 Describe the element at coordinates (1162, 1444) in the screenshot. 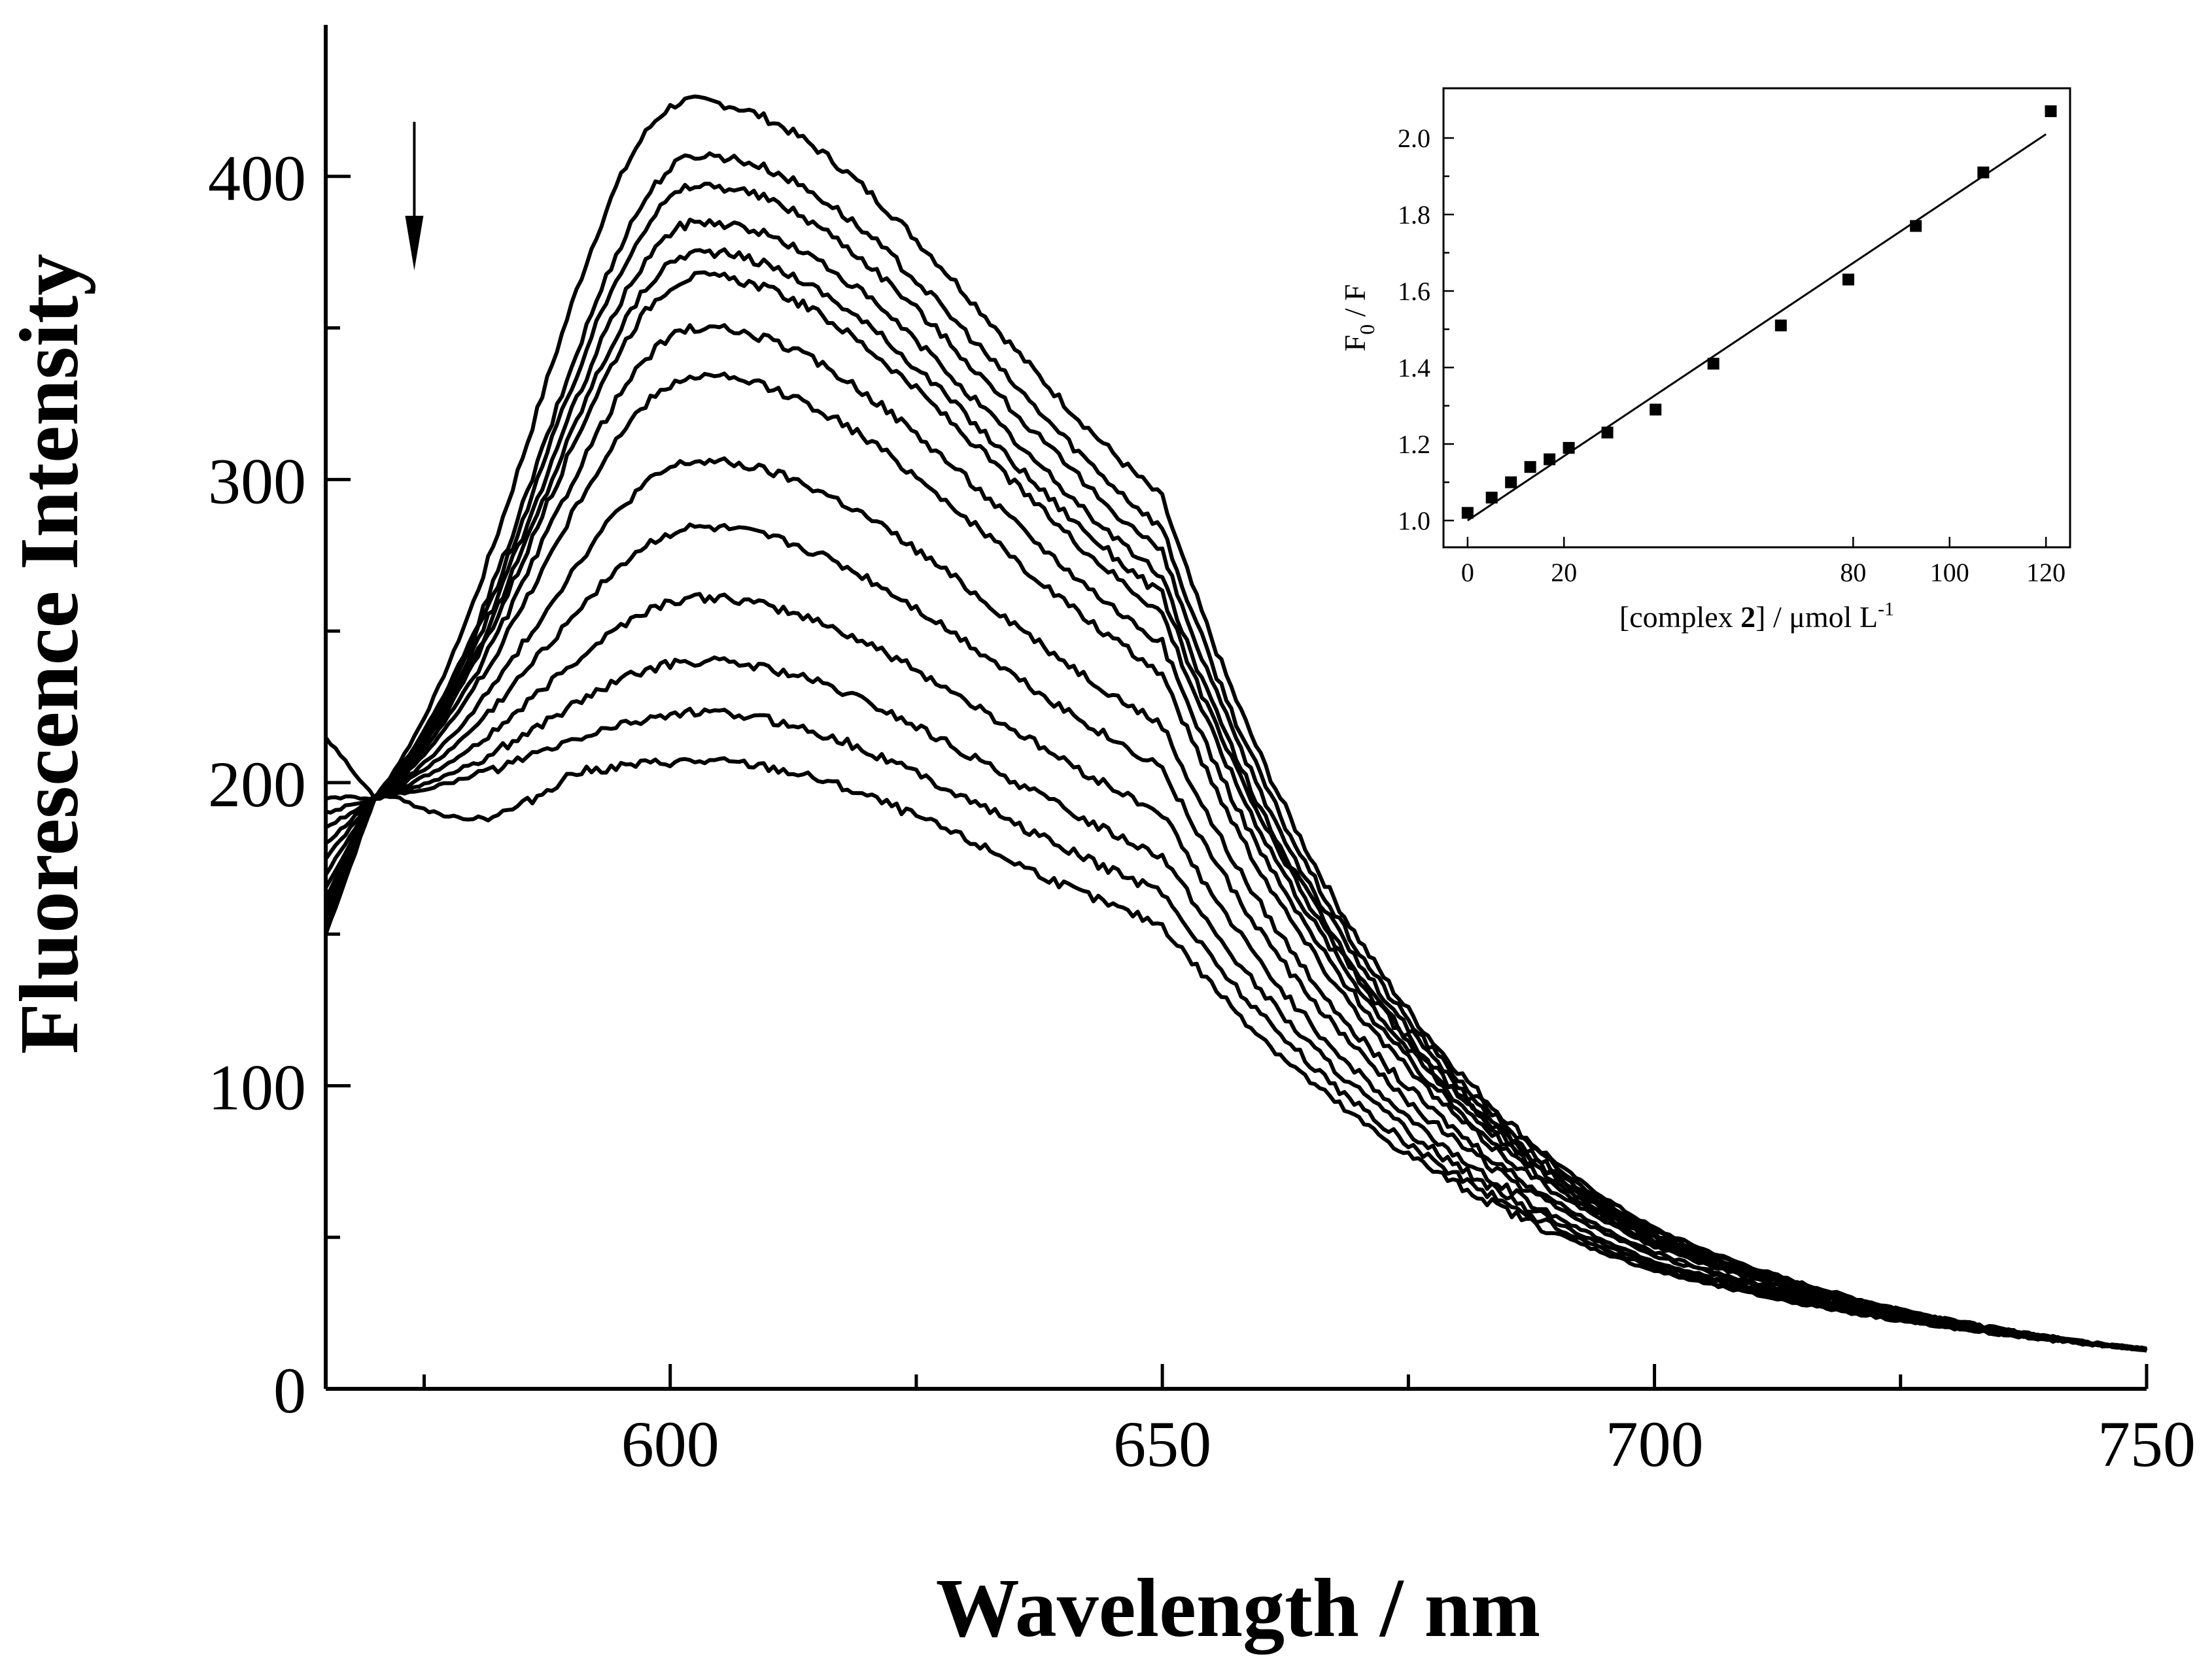

I see `x-tick-label-650: 650` at that location.